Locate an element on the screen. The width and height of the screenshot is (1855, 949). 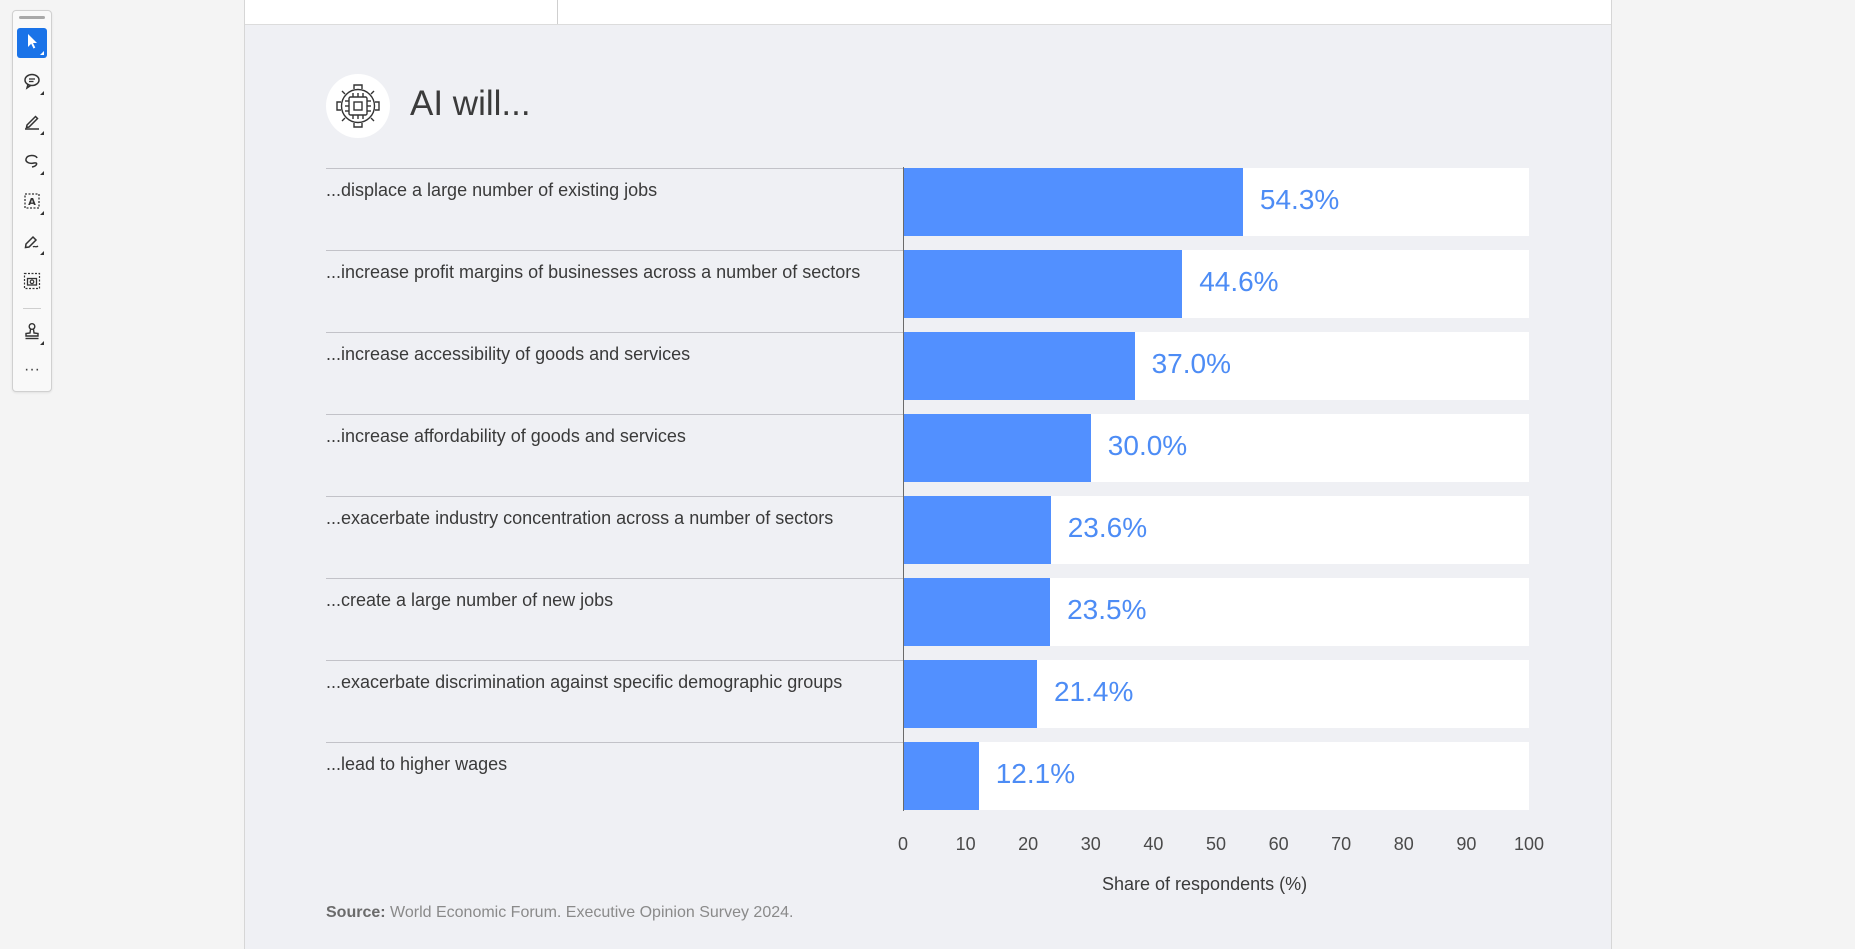
stamp-icon is located at coordinates (32, 333).